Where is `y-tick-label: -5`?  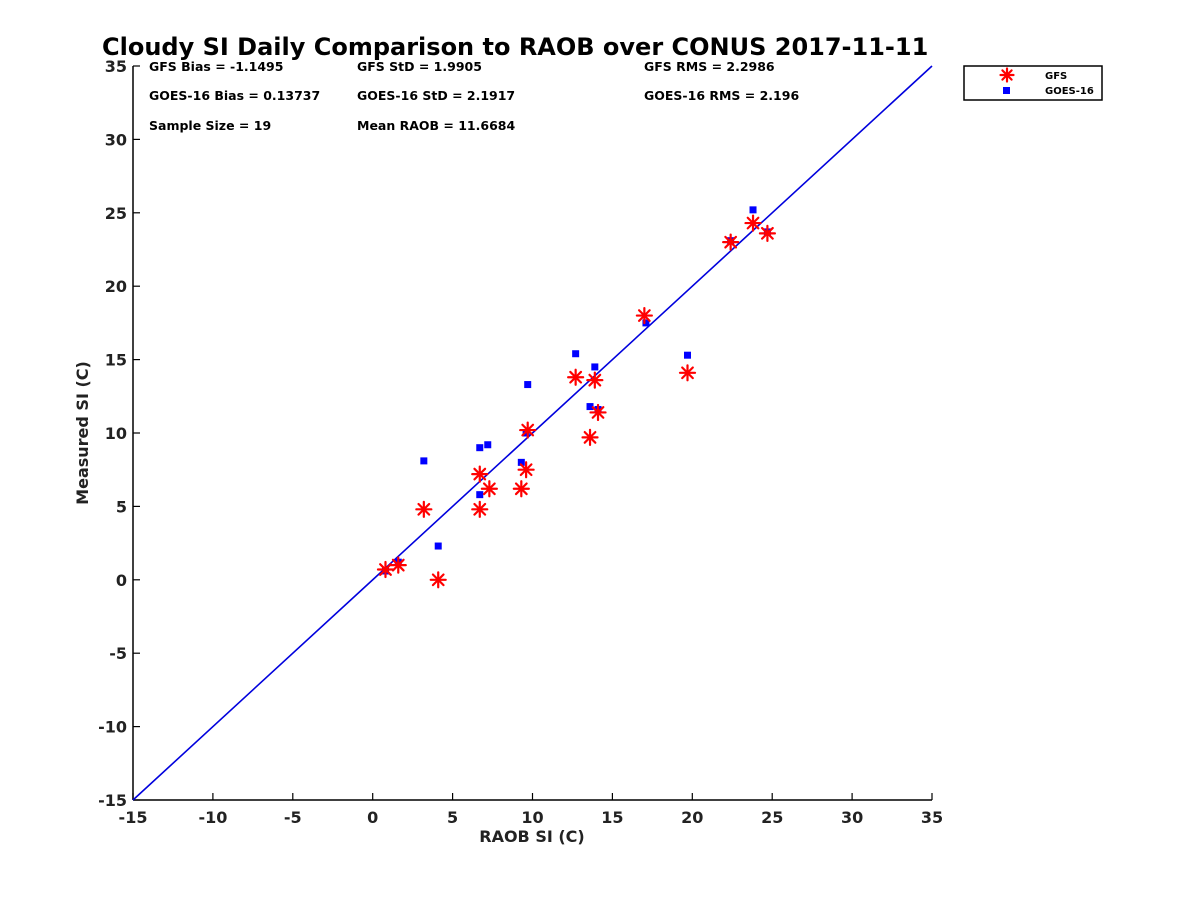 y-tick-label: -5 is located at coordinates (118, 653).